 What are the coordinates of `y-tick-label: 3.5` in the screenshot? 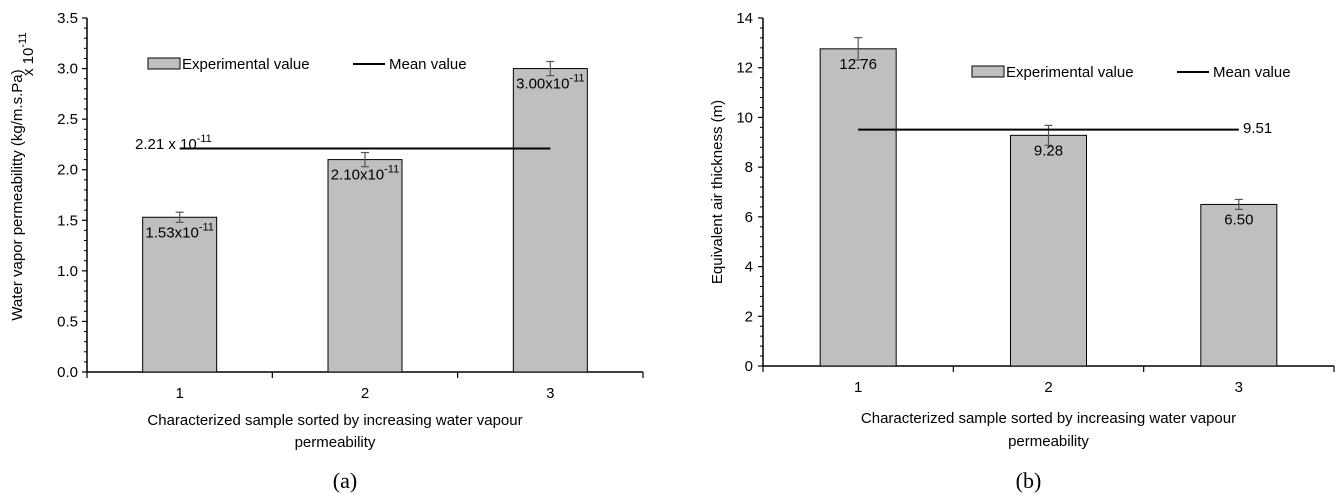 It's located at (67, 18).